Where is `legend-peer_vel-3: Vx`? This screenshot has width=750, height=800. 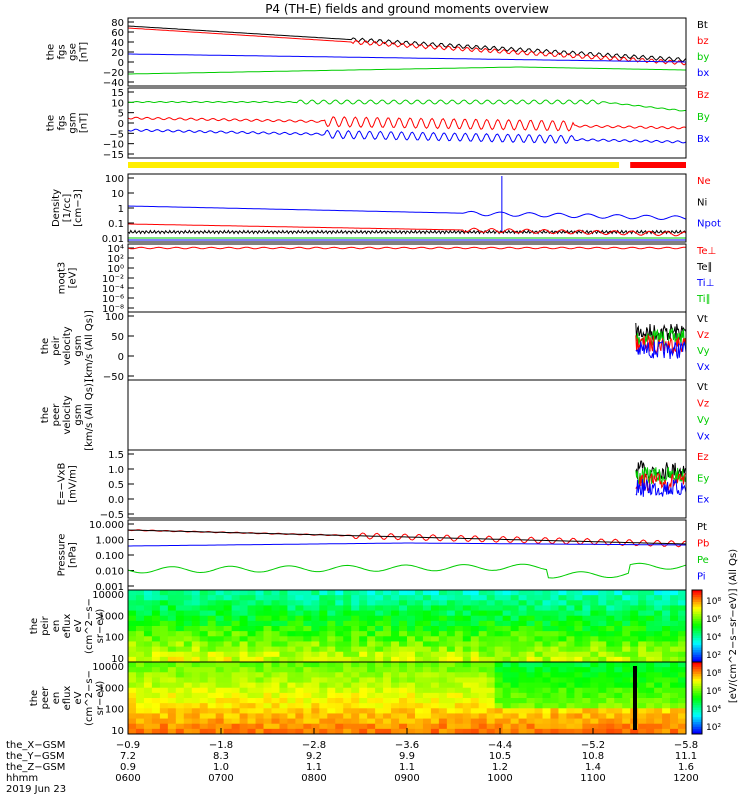 legend-peer_vel-3: Vx is located at coordinates (703, 437).